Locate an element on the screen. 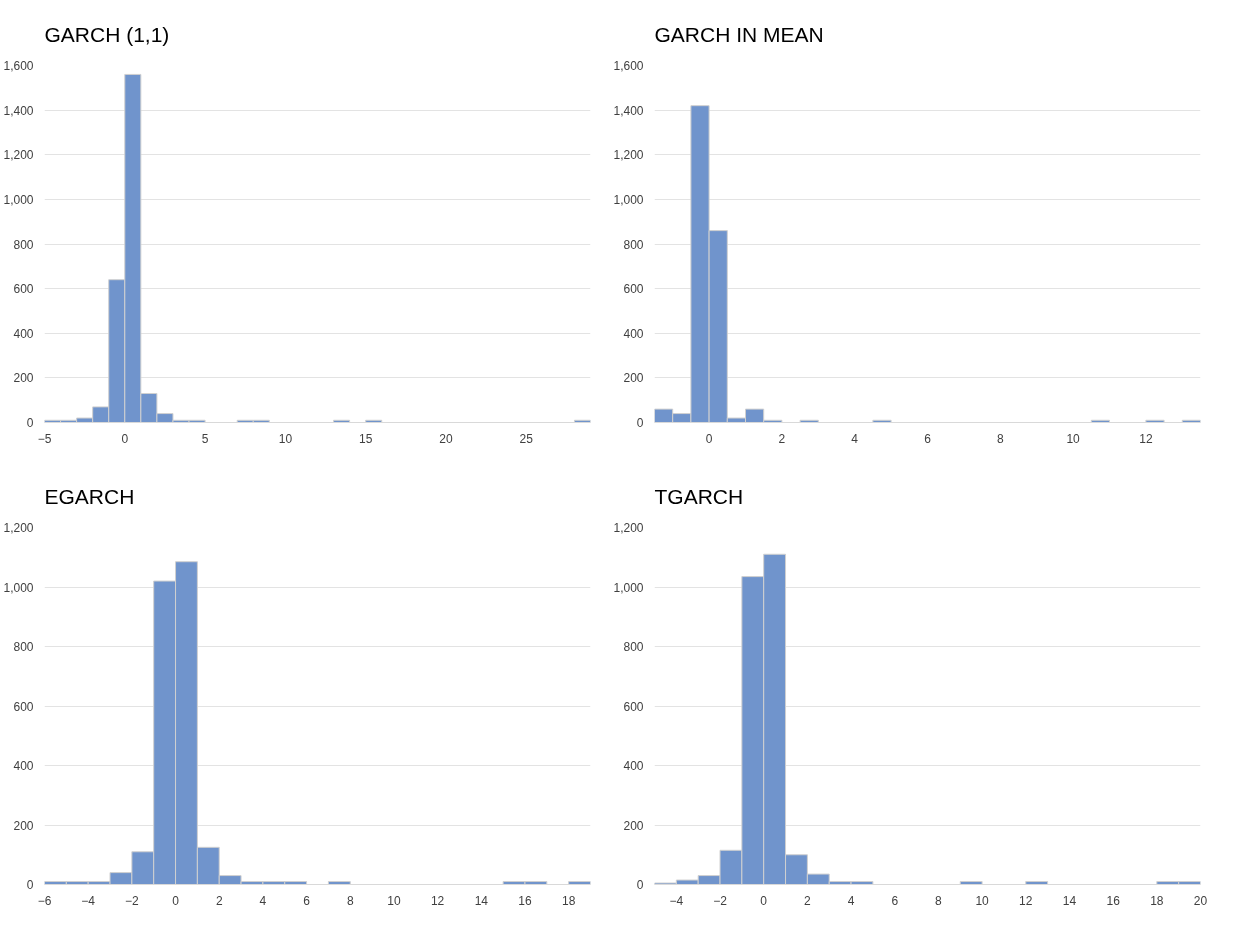  chart-title: GARCH (1,1) is located at coordinates (107, 34).